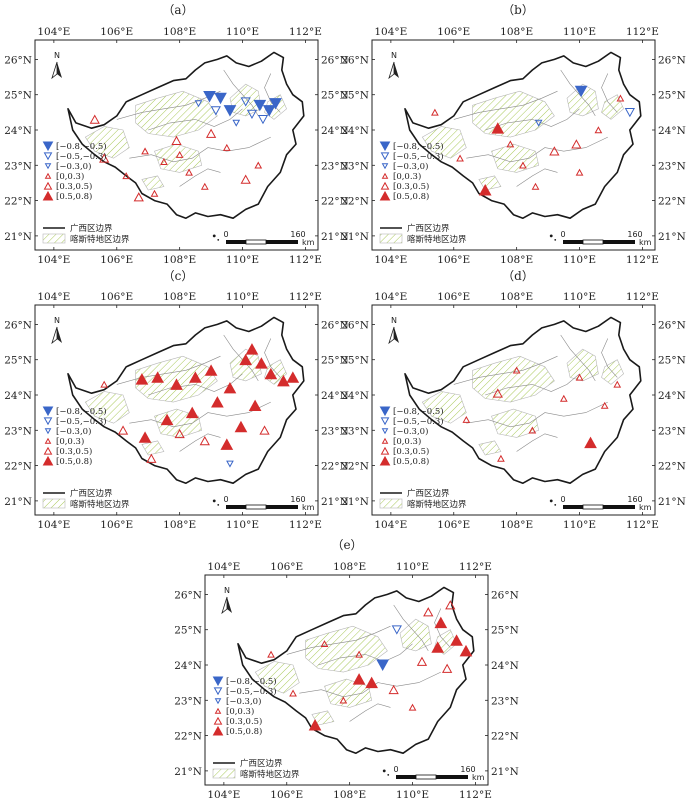  What do you see at coordinates (672, 60) in the screenshot?
I see `lat-tick-label-right: 26°N` at bounding box center [672, 60].